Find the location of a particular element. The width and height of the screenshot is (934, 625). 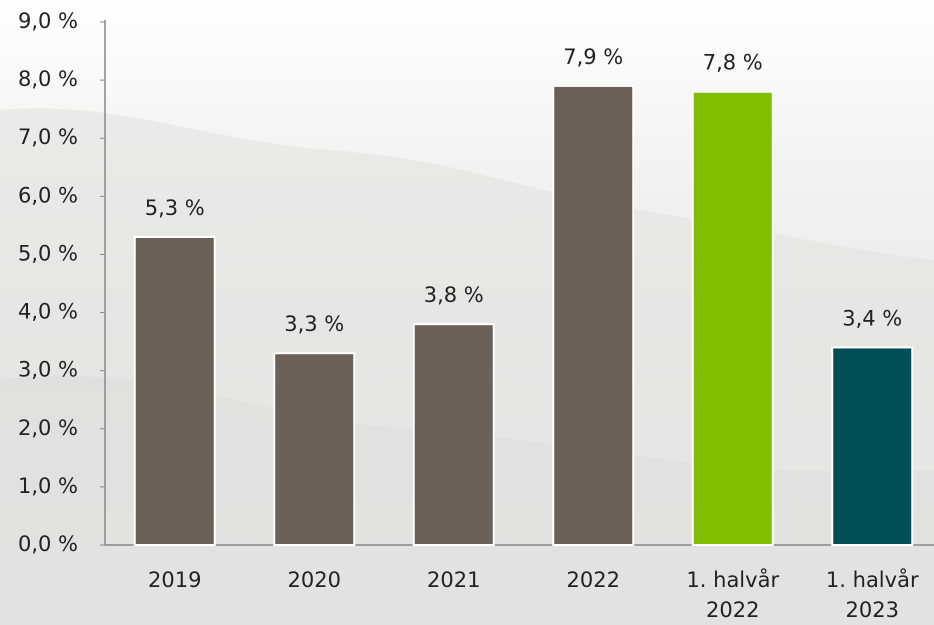

y-tick-label: 0,0 % is located at coordinates (48, 544).